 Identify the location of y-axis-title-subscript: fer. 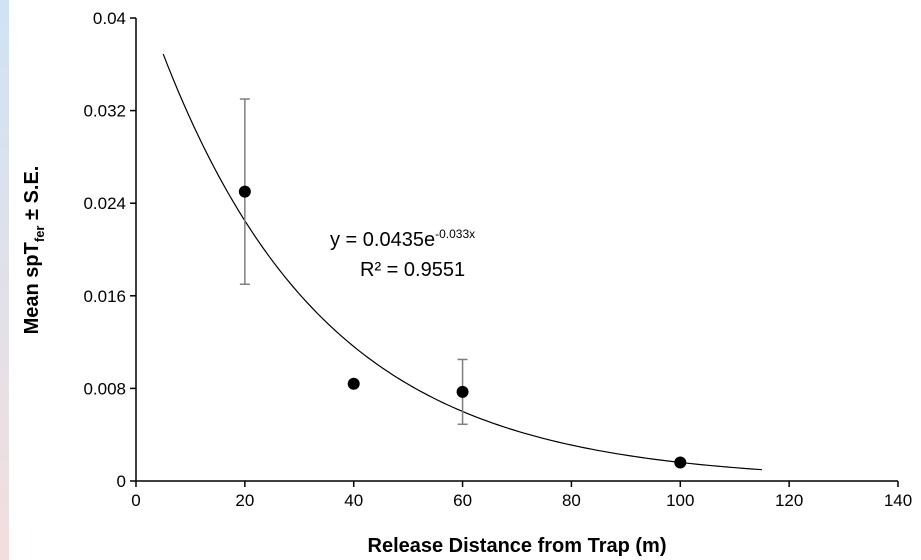
(39, 234).